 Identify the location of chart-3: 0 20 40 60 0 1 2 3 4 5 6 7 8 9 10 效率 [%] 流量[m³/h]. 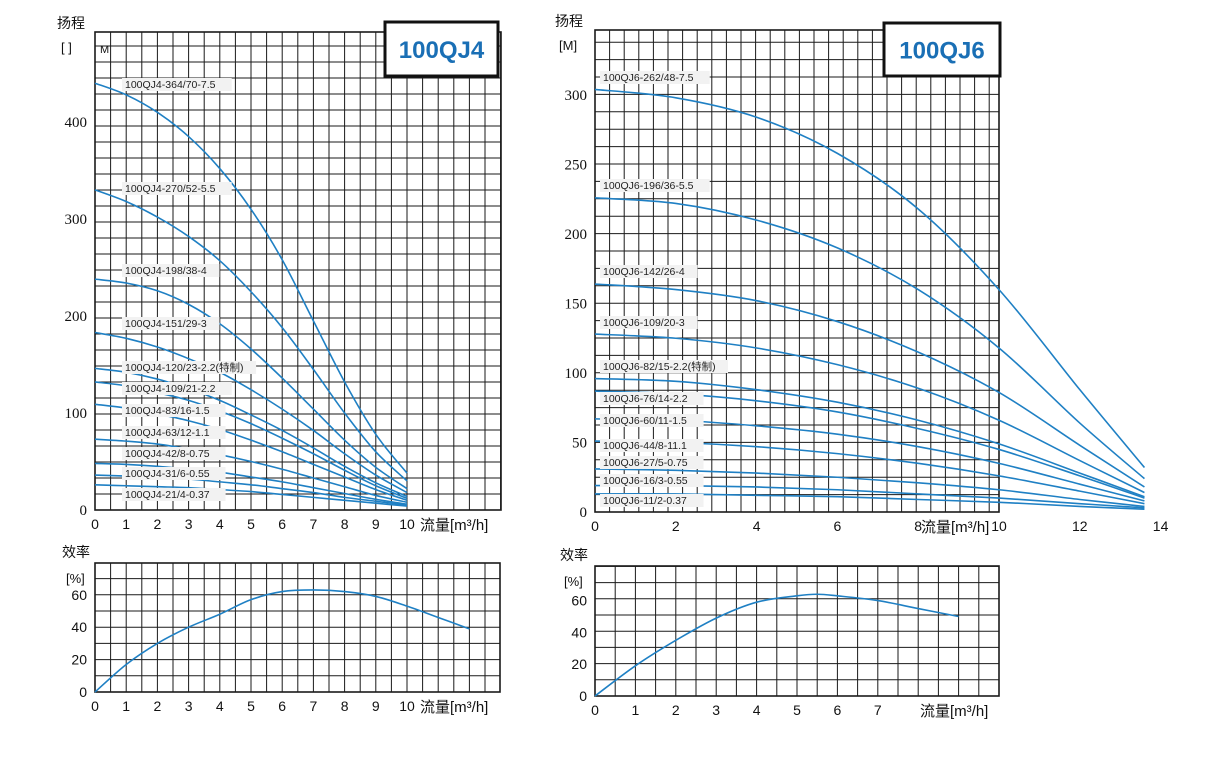
(281, 630).